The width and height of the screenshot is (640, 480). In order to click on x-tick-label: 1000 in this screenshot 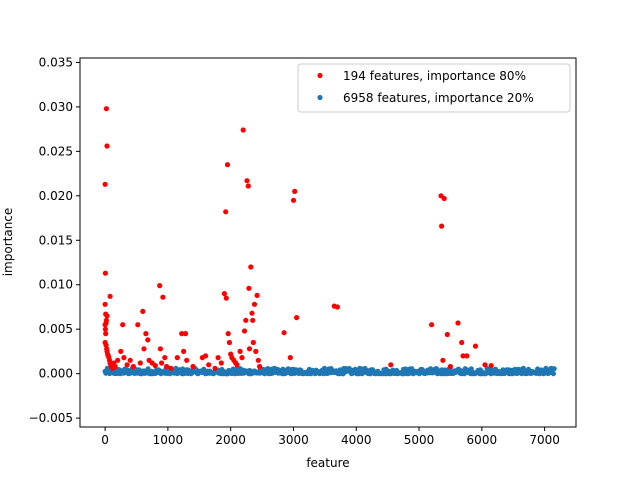, I will do `click(168, 440)`.